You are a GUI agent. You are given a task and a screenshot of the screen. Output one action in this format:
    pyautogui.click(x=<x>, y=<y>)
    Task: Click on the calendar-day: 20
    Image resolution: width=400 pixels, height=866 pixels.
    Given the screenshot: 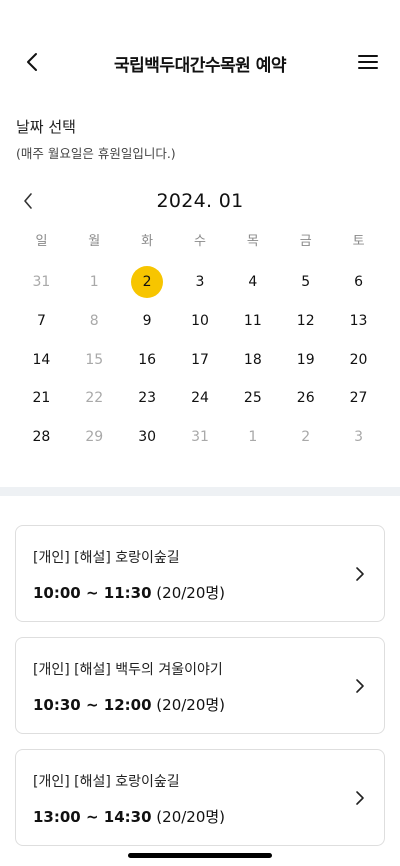 What is the action you would take?
    pyautogui.click(x=358, y=359)
    